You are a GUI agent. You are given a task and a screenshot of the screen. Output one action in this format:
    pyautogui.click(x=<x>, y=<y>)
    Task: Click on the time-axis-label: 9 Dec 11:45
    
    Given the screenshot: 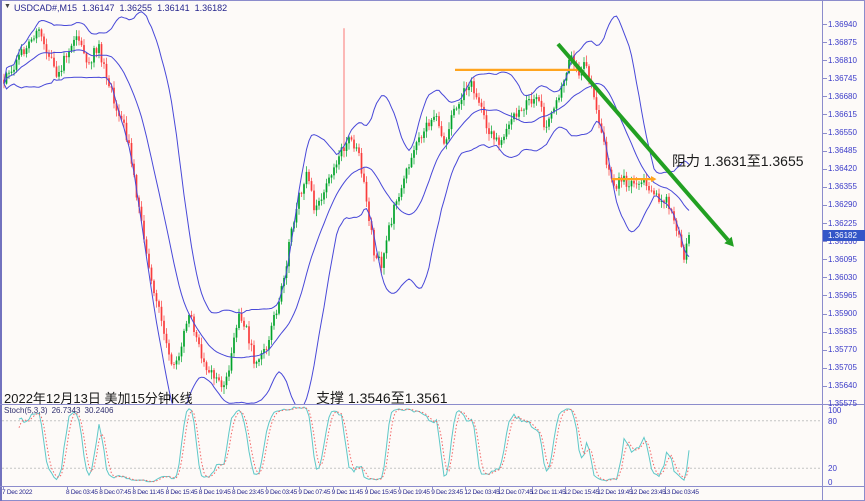 What is the action you would take?
    pyautogui.click(x=347, y=492)
    